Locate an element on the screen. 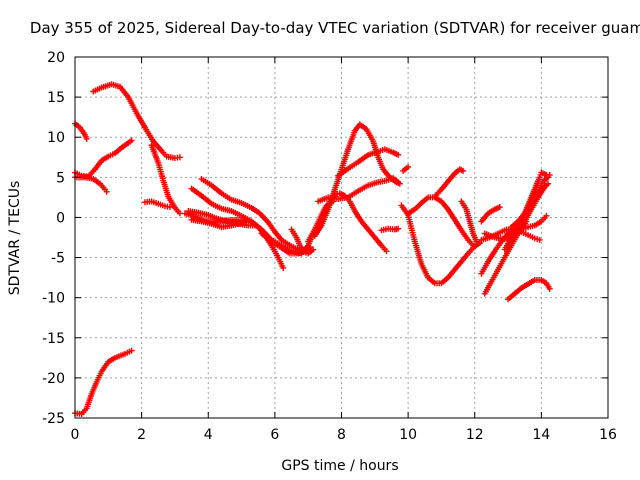  x-tick-label: 0 is located at coordinates (75, 435).